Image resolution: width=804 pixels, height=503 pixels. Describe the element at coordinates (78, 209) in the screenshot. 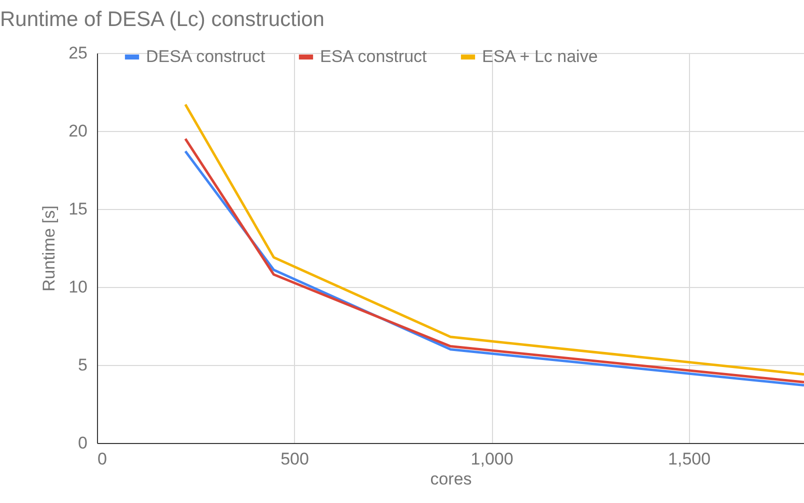

I see `y-tick-label: 15` at that location.